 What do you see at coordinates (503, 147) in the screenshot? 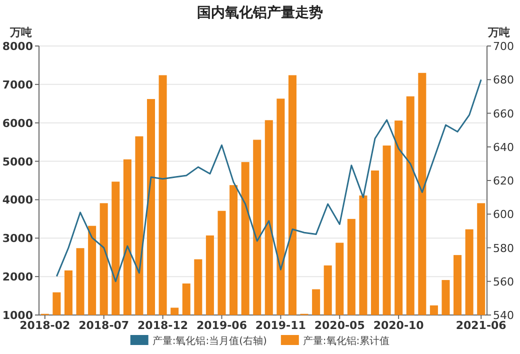
I see `y2-tick-label: 640` at bounding box center [503, 147].